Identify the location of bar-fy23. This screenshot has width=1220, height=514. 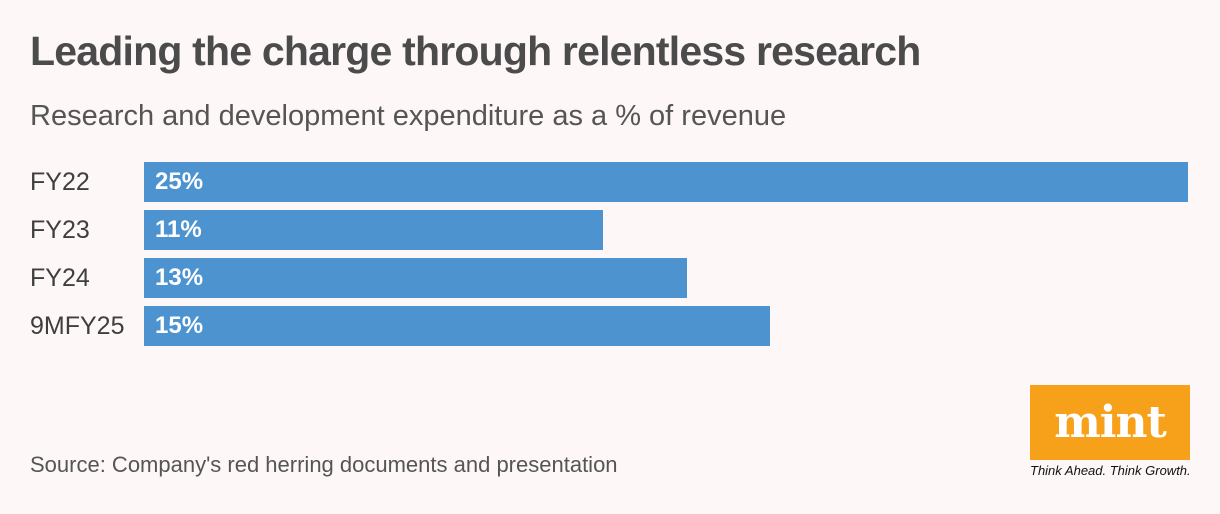
(374, 230).